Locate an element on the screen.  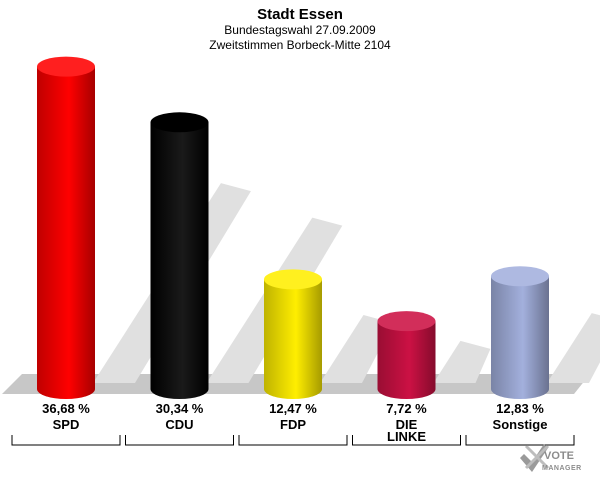
category-label: DIE is located at coordinates (407, 424).